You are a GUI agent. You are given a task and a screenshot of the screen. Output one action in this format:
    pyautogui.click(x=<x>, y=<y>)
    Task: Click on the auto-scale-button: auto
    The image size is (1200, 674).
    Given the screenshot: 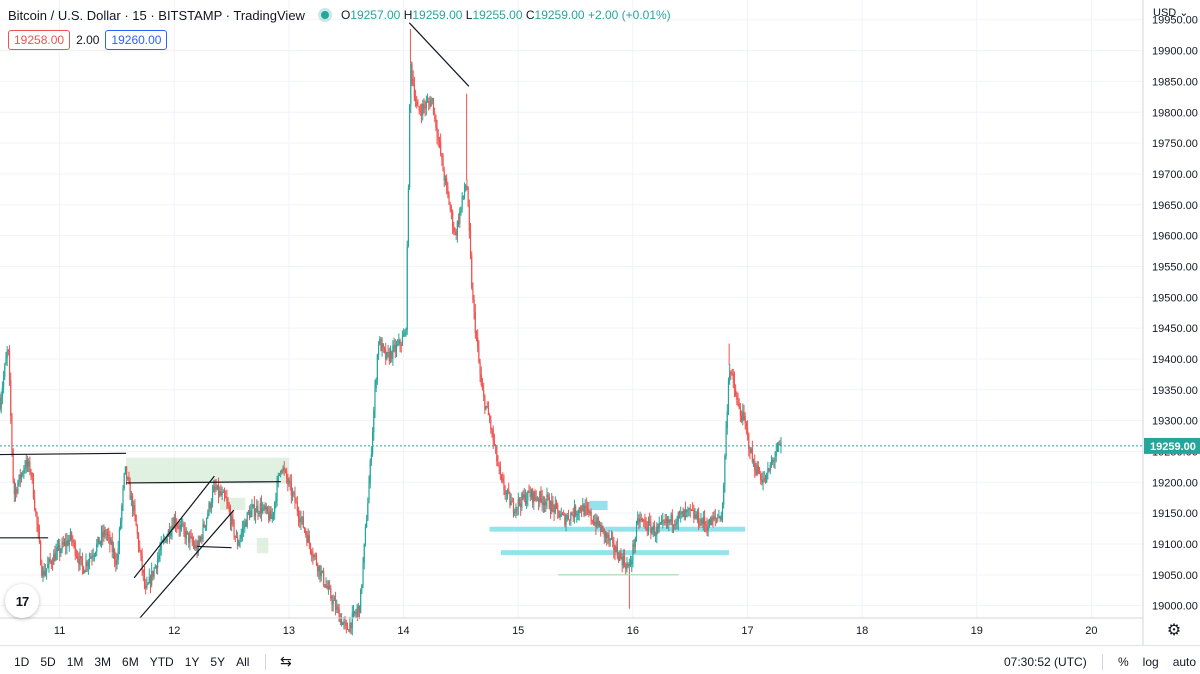 What is the action you would take?
    pyautogui.click(x=1184, y=662)
    